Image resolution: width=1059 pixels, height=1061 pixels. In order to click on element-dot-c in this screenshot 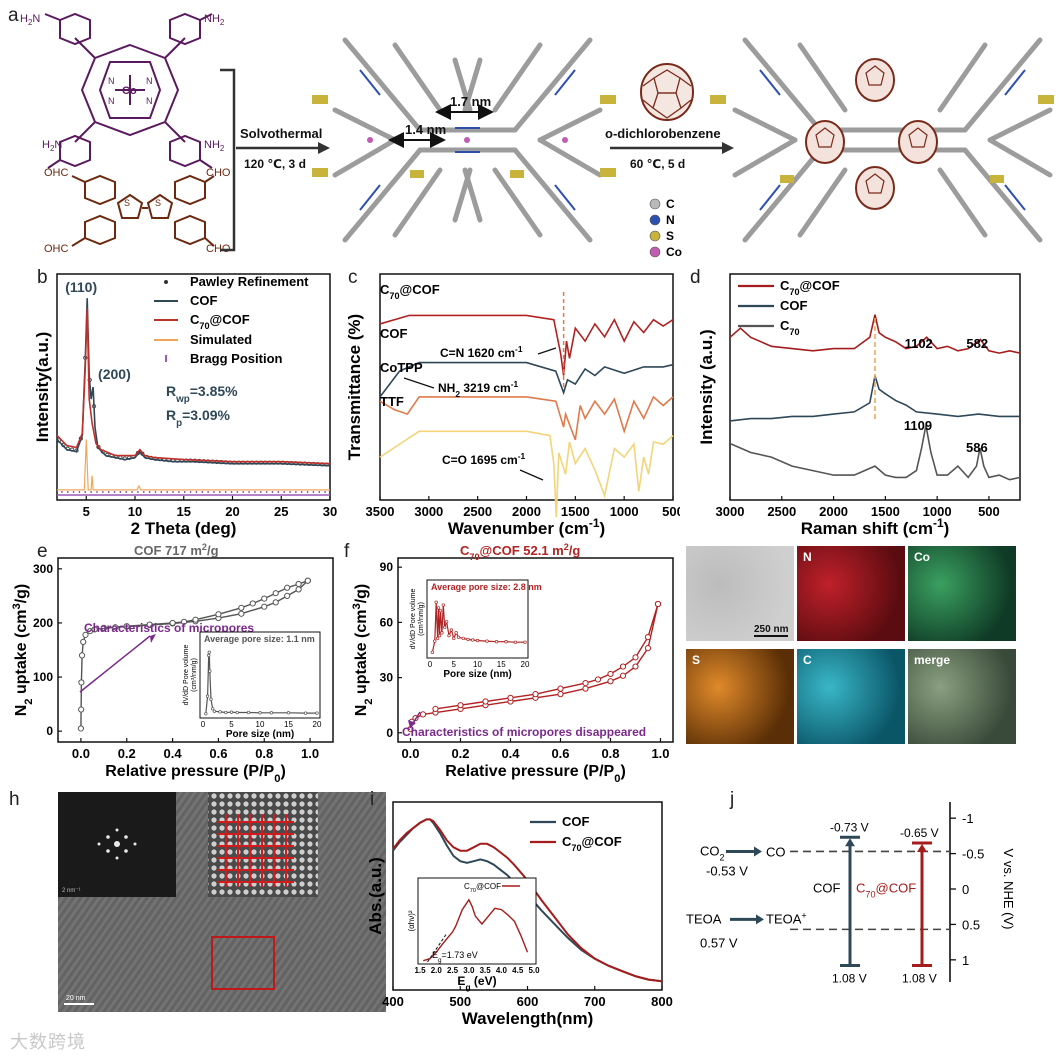, I will do `click(655, 204)`.